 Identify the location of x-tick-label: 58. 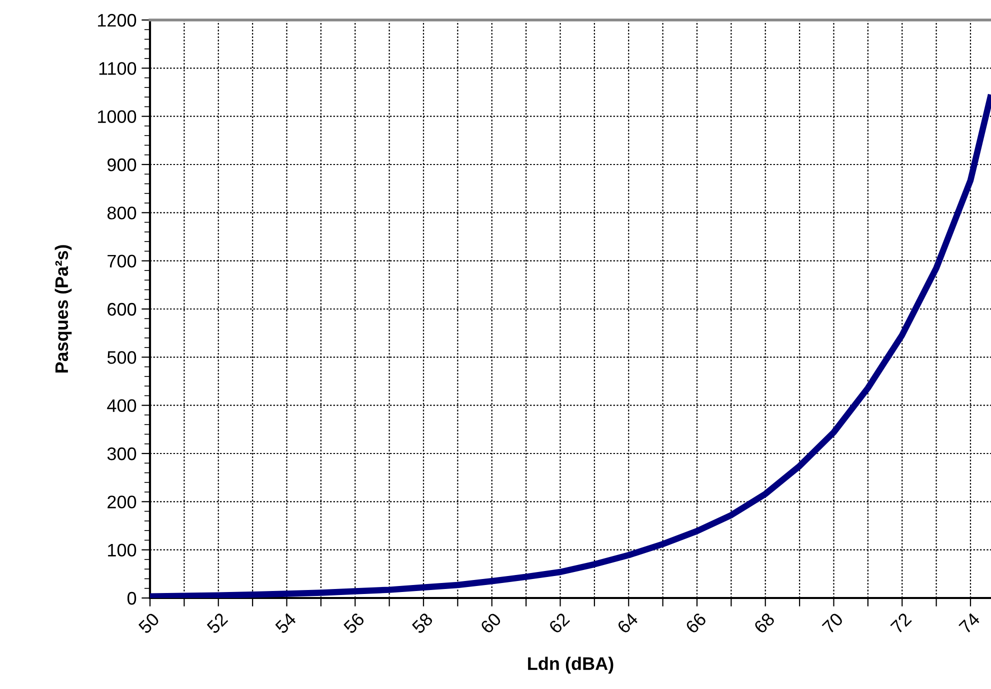
(422, 623).